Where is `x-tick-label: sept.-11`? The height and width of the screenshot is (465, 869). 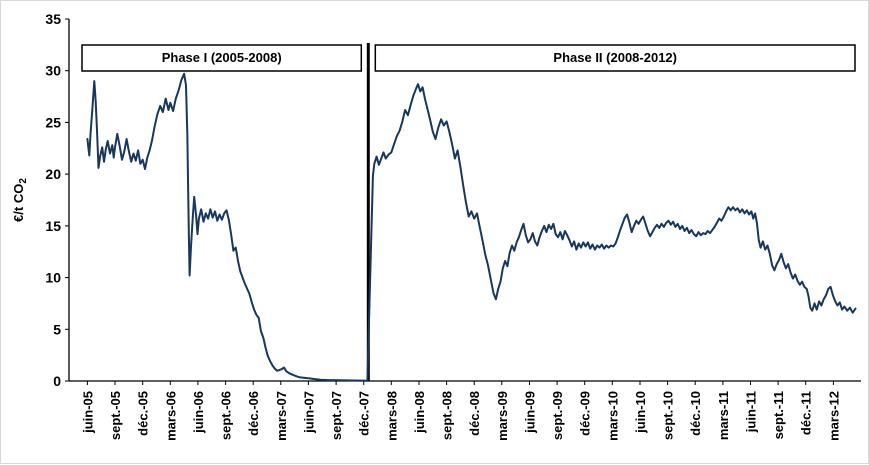
x-tick-label: sept.-11 is located at coordinates (778, 415).